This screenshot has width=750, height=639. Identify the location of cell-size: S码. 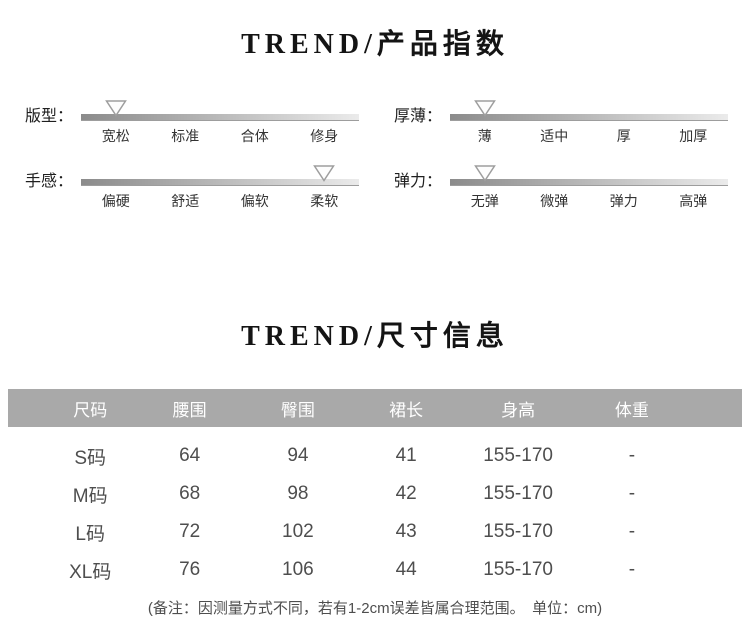
(90, 458).